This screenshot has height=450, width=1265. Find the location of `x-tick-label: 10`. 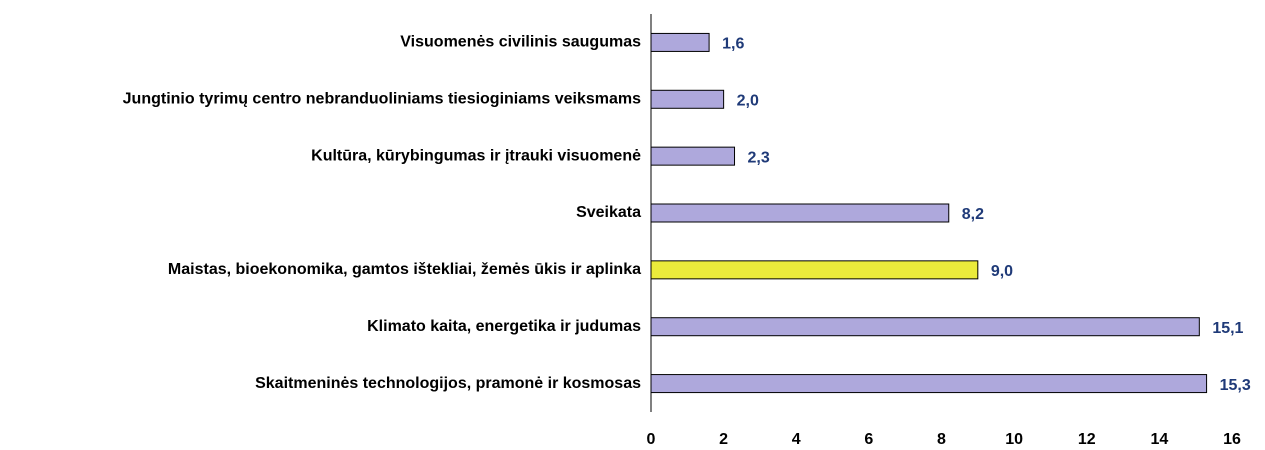

x-tick-label: 10 is located at coordinates (1014, 439).